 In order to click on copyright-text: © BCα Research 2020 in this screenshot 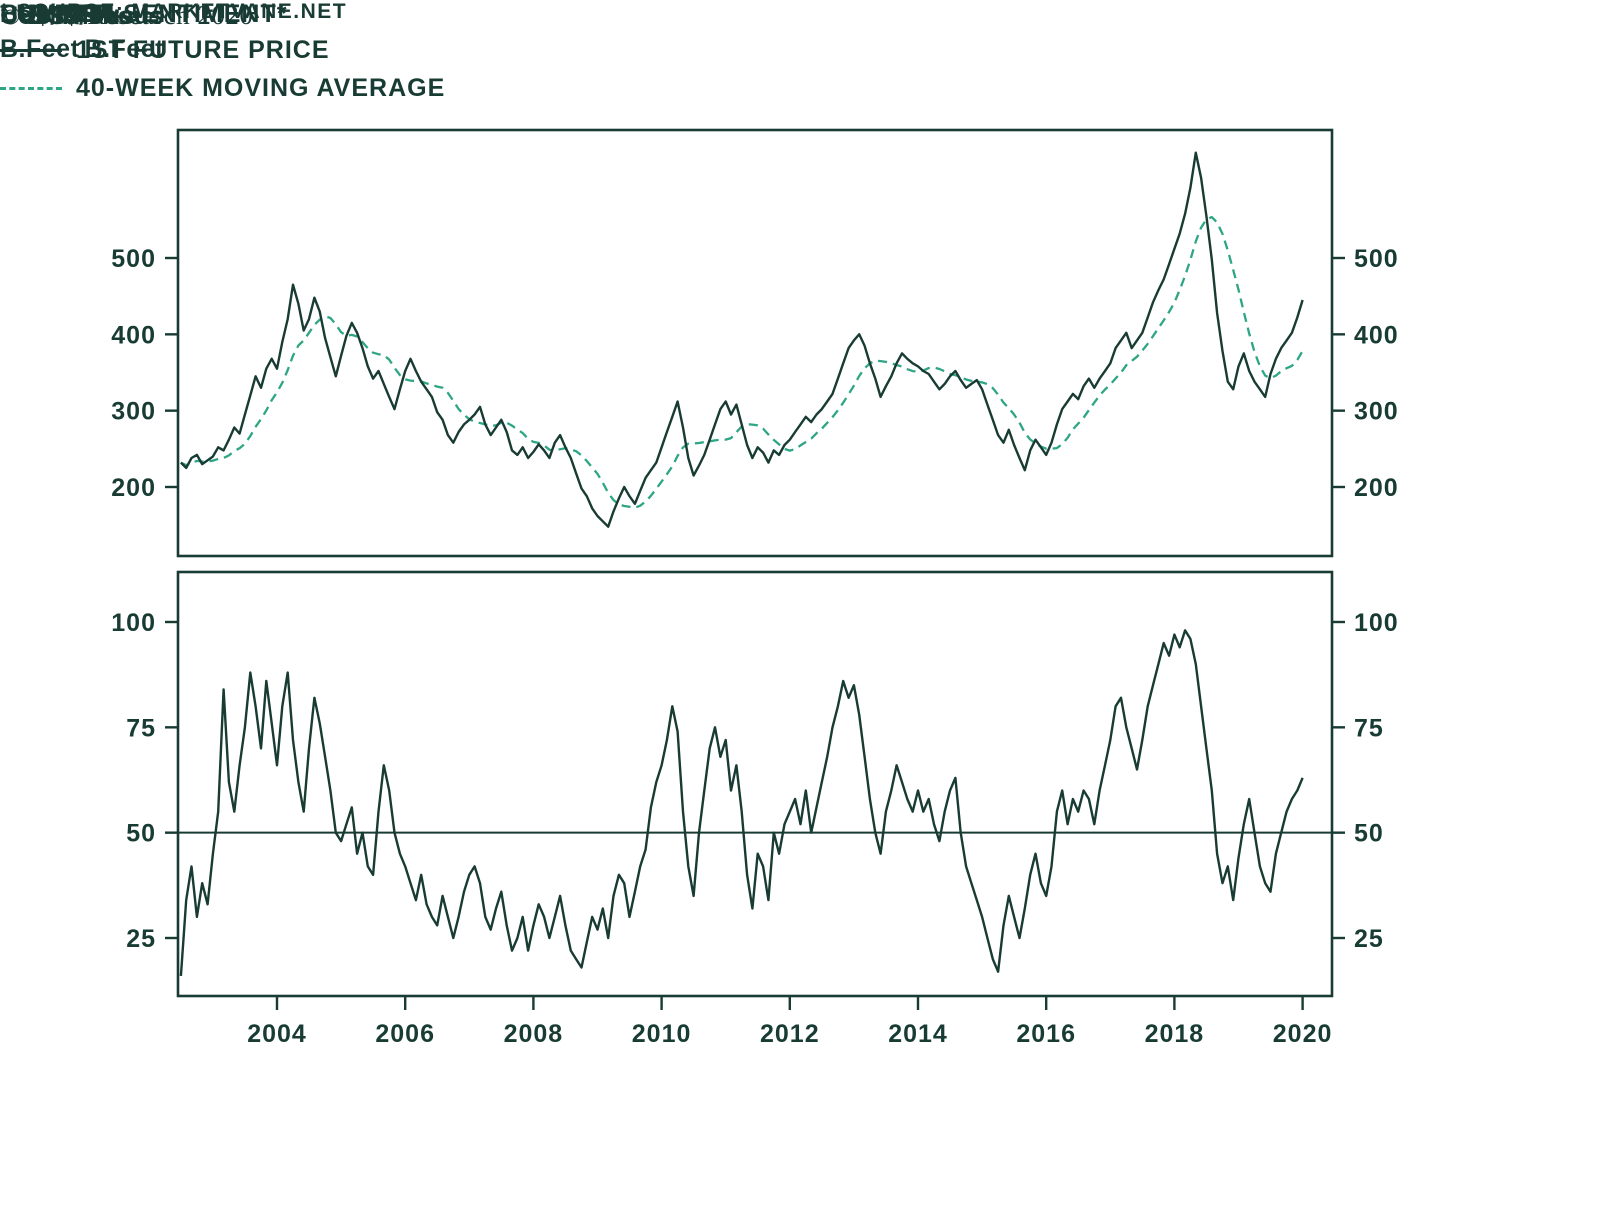, I will do `click(127, 15)`.